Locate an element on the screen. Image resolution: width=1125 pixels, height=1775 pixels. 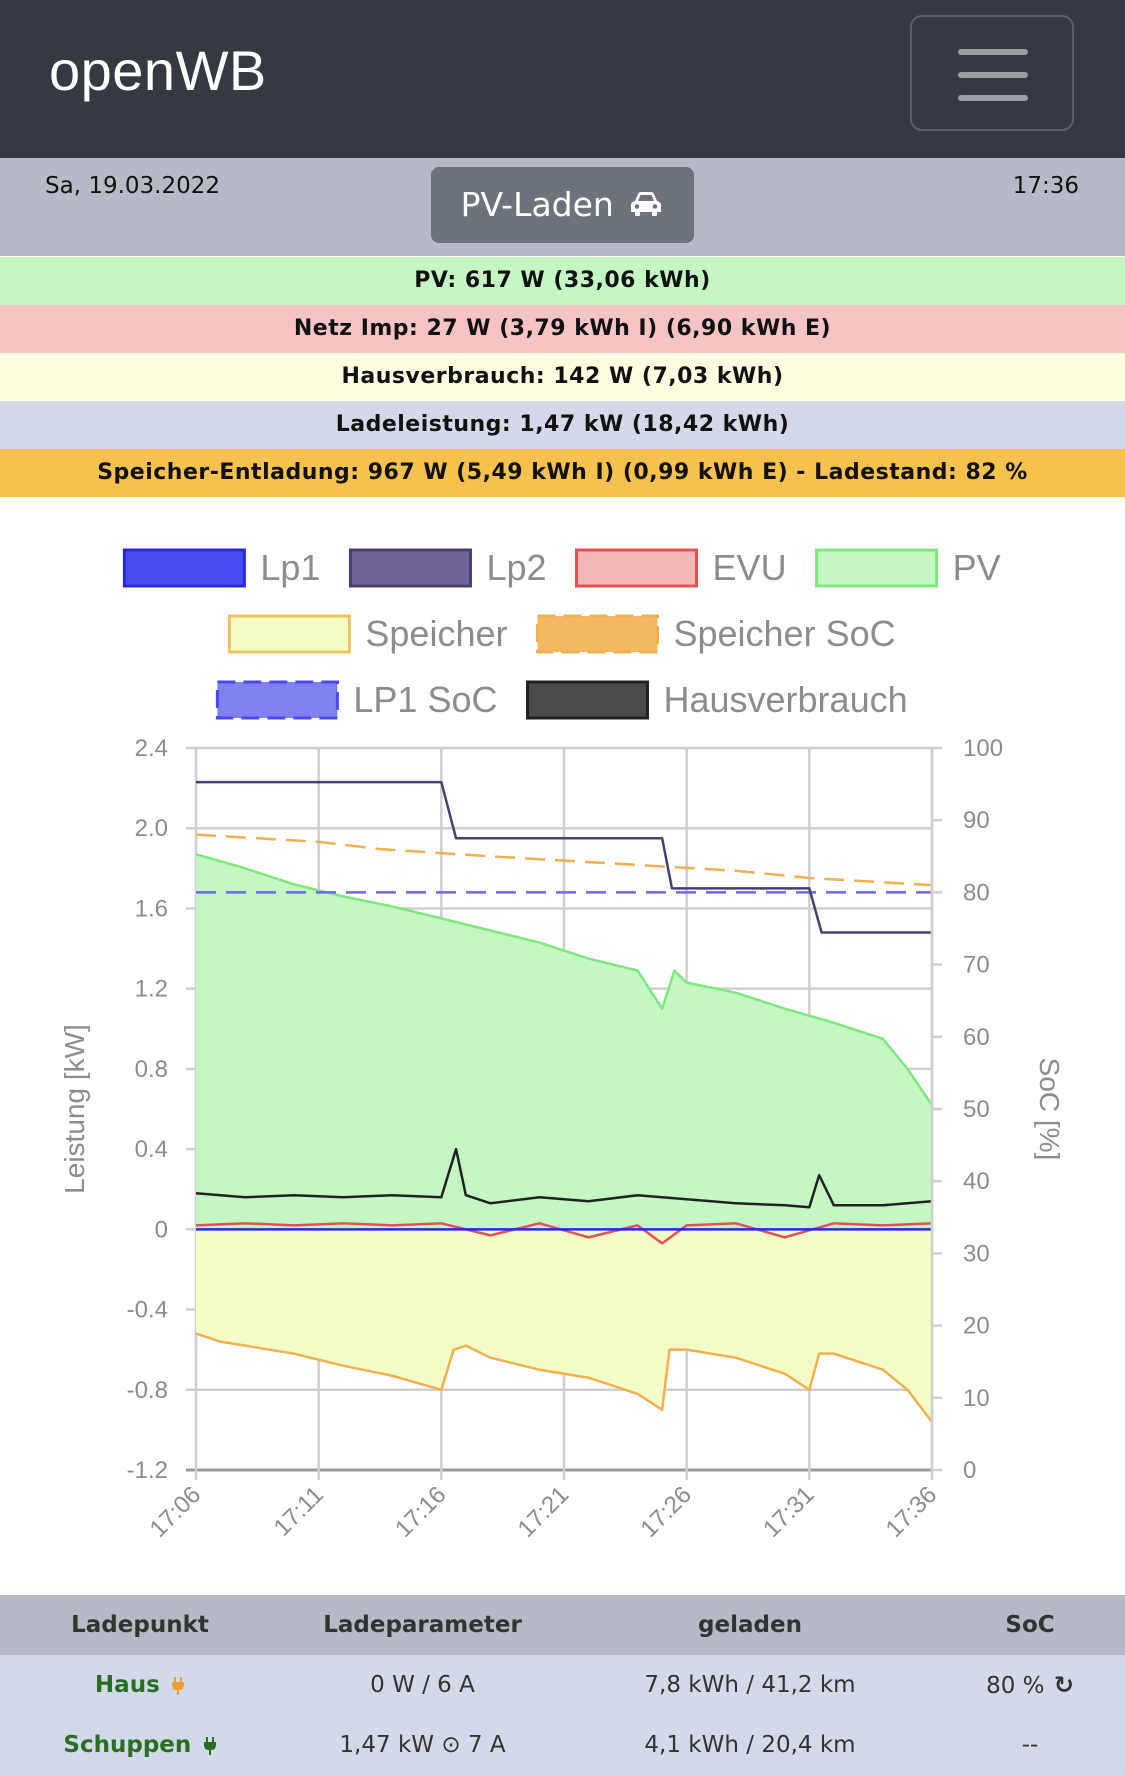
status-bar: Sa, 19.03.2022 PV-Laden 17:36 is located at coordinates (562, 207).